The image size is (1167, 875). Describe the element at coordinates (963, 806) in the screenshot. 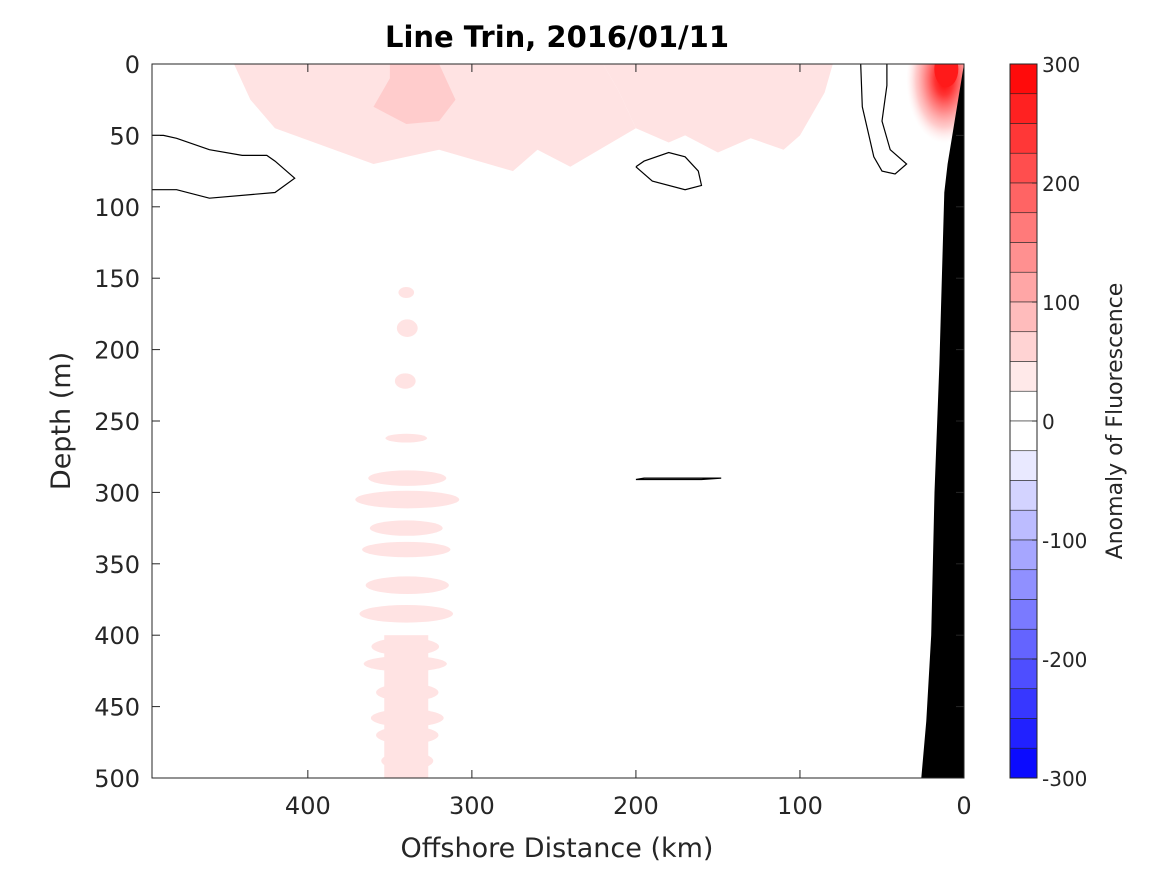

I see `x-tick-label: 0` at that location.